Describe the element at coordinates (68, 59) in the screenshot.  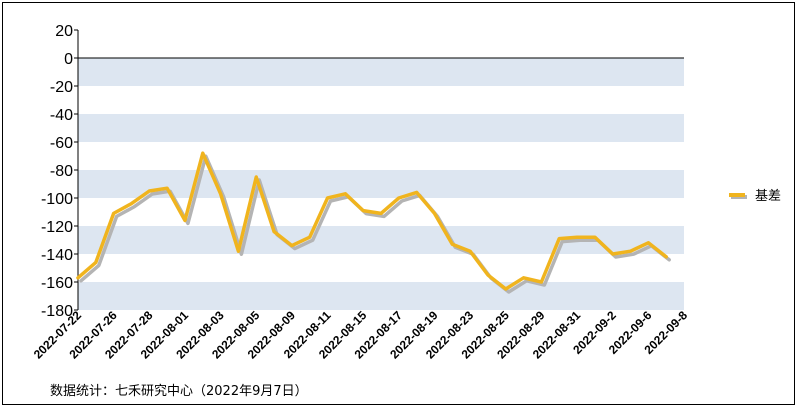
I see `y-tick-label: 0` at that location.